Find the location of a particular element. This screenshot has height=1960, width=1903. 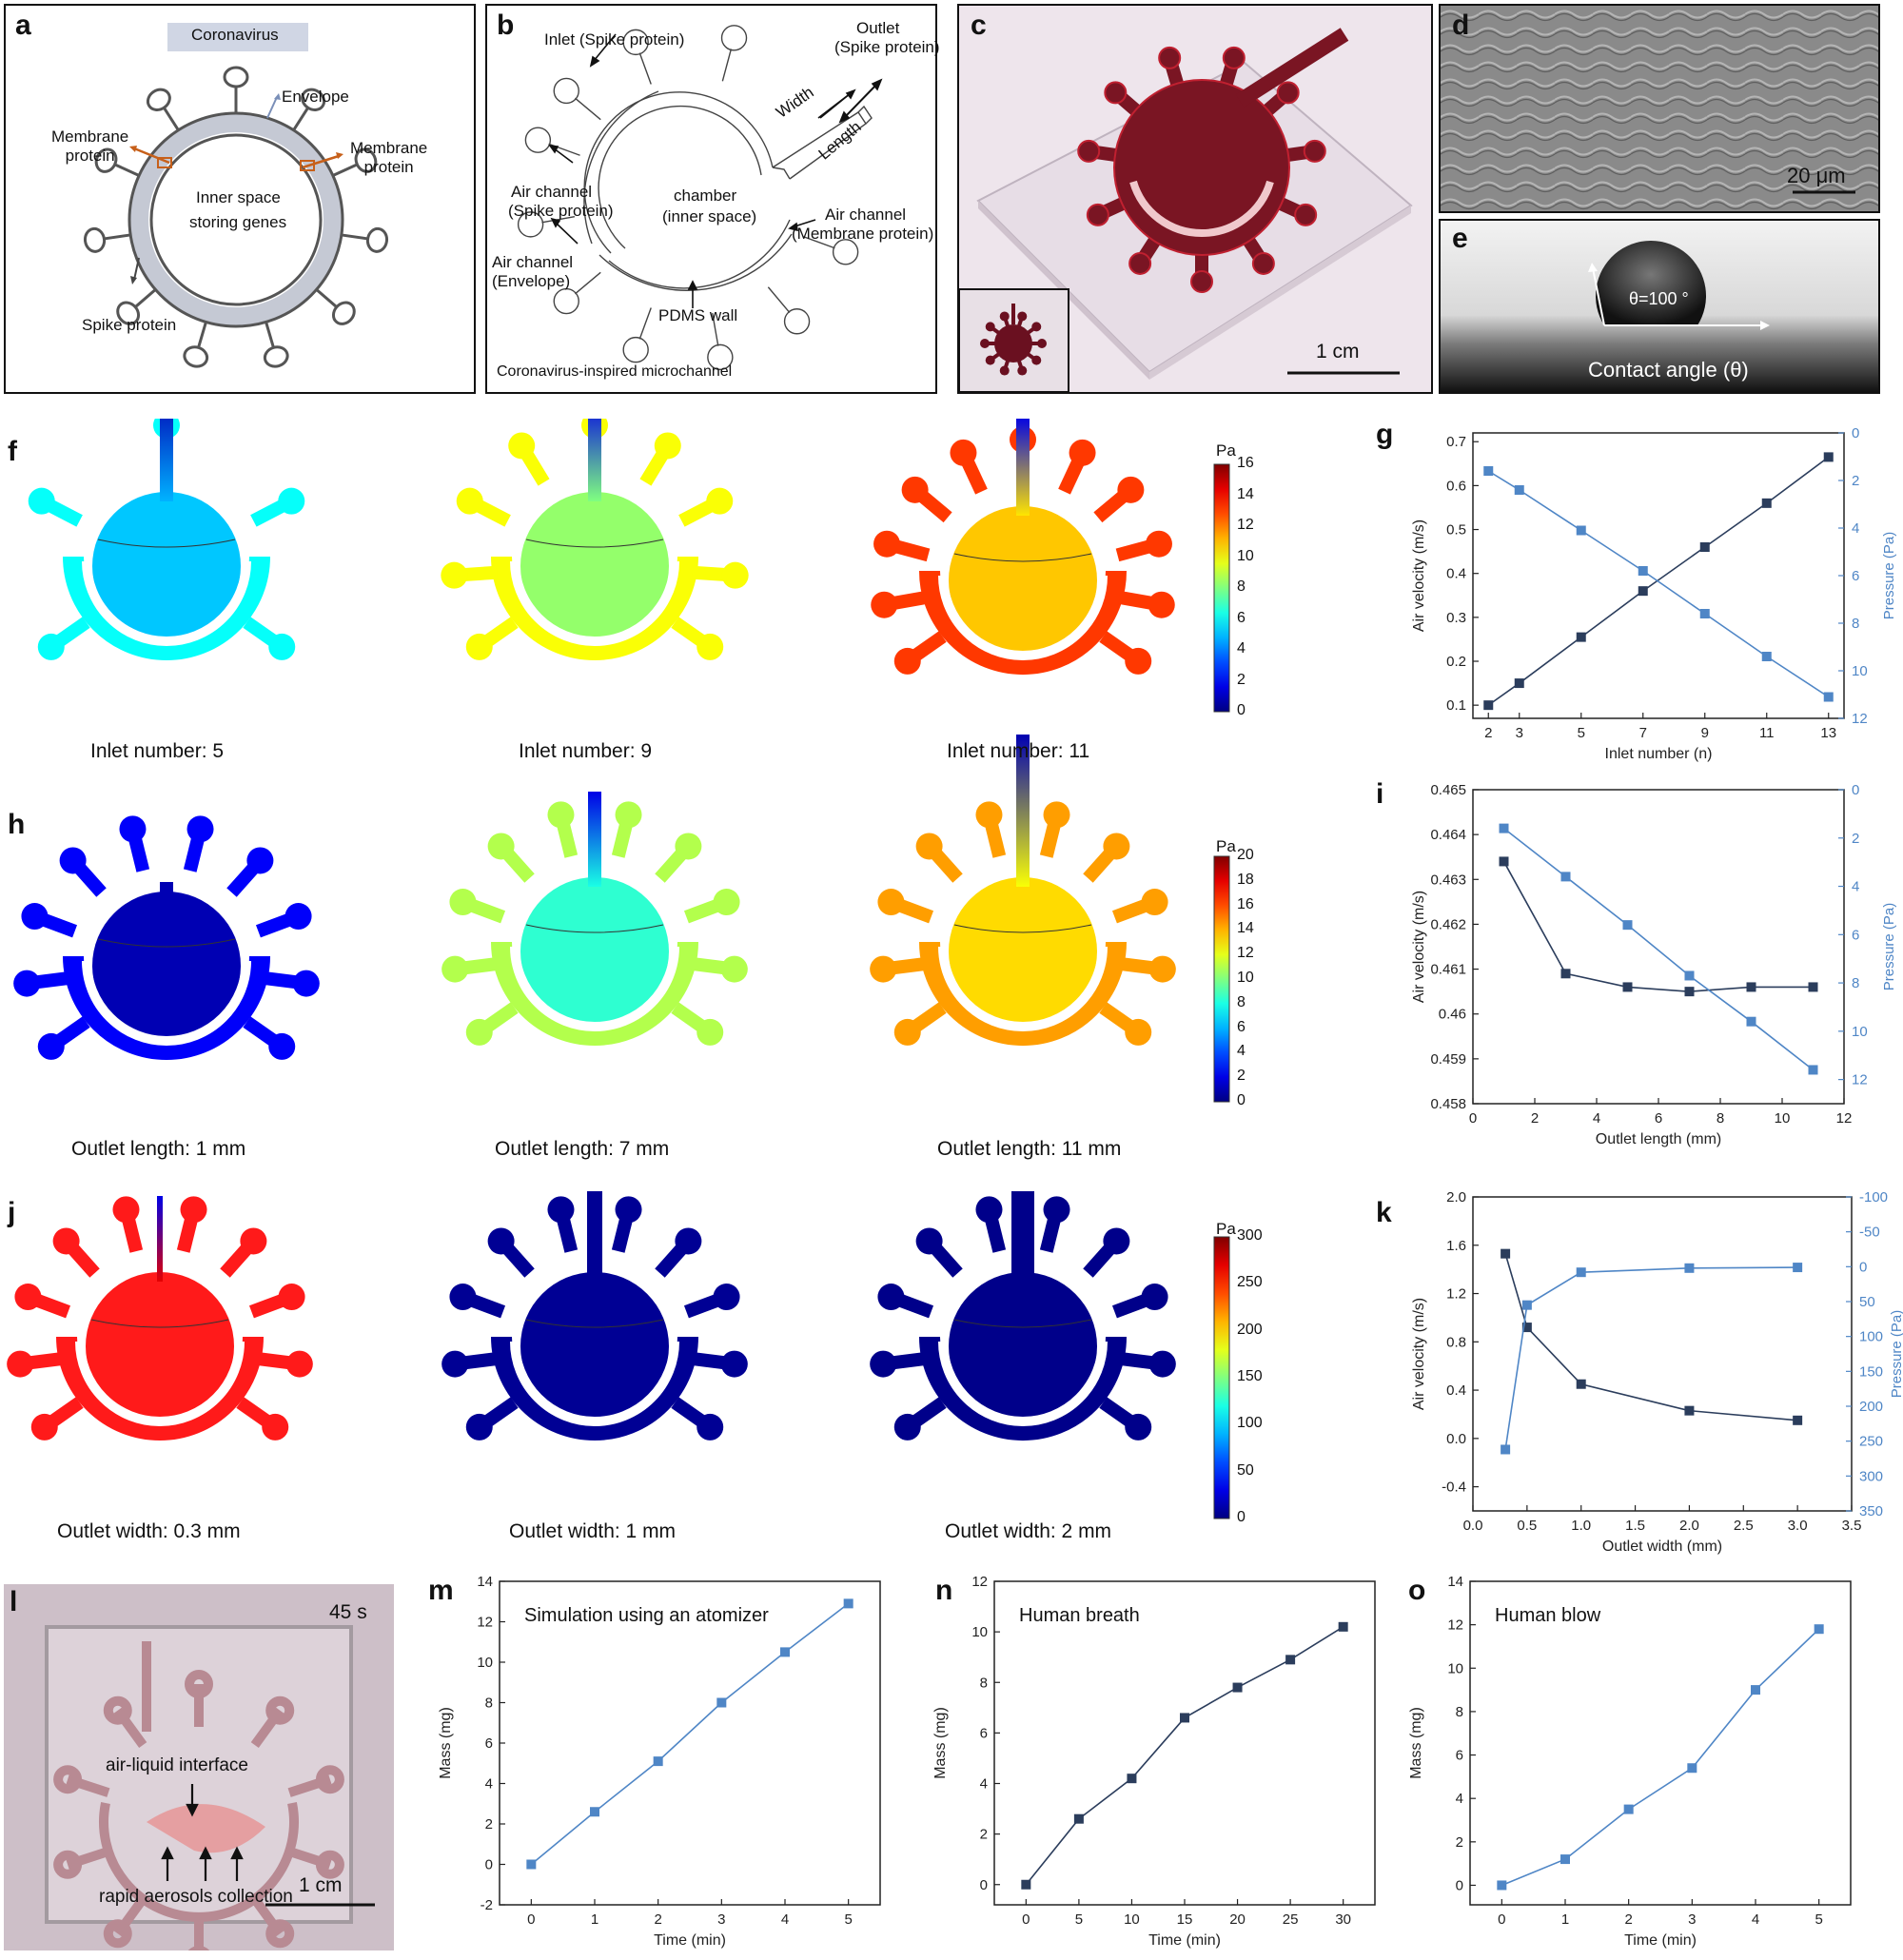

colorbar-tick: 10 is located at coordinates (1245, 978).